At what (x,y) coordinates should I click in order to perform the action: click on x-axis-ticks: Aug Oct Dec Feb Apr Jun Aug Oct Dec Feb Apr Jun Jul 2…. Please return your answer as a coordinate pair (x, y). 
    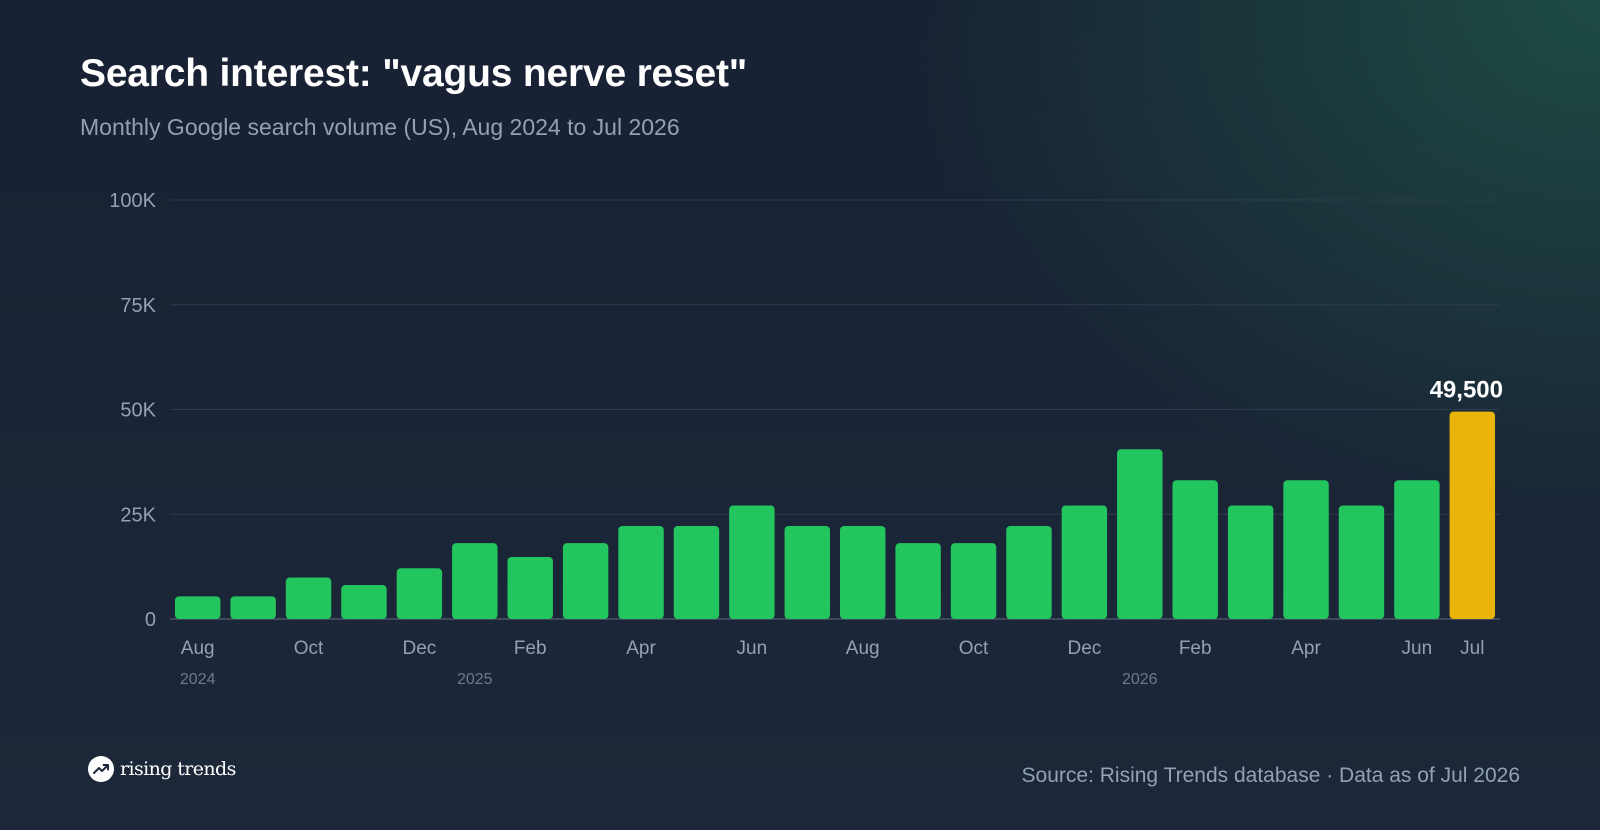
    Looking at the image, I should click on (832, 663).